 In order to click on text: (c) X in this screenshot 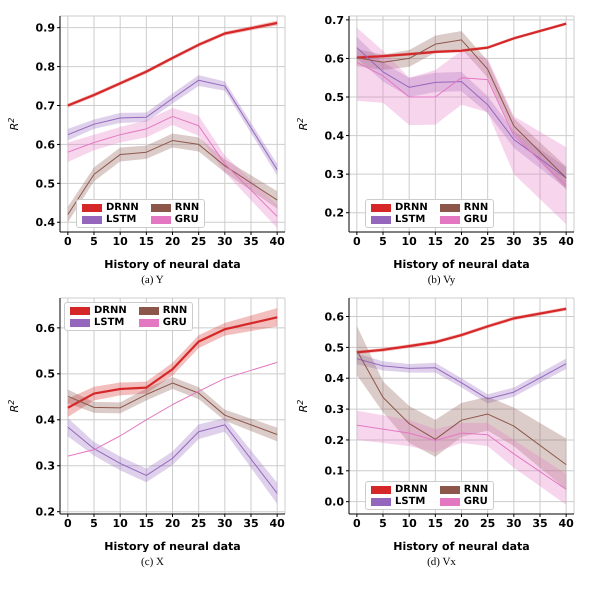, I will do `click(152, 562)`.